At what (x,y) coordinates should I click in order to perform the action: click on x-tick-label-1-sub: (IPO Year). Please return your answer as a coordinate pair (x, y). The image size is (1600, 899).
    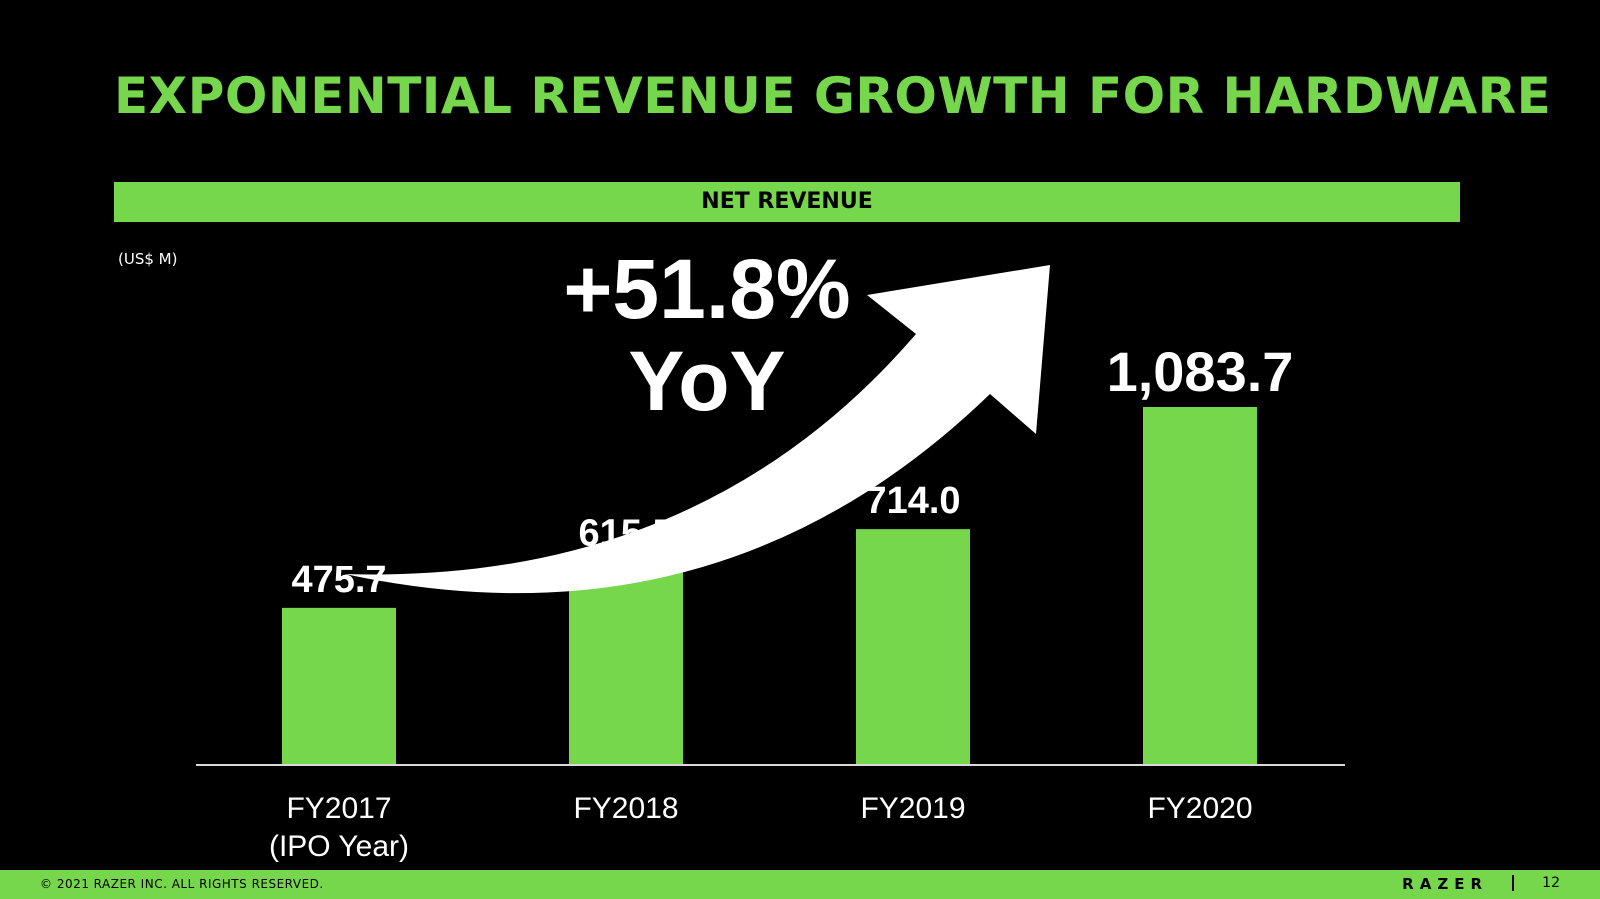
    Looking at the image, I should click on (339, 846).